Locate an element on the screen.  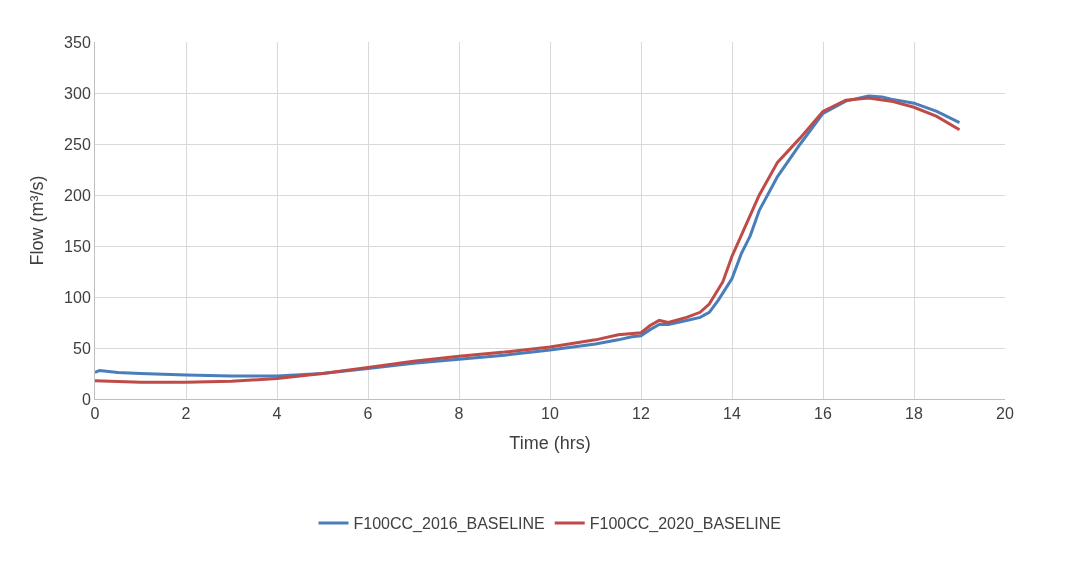
y-tick-label: 0 is located at coordinates (86, 399).